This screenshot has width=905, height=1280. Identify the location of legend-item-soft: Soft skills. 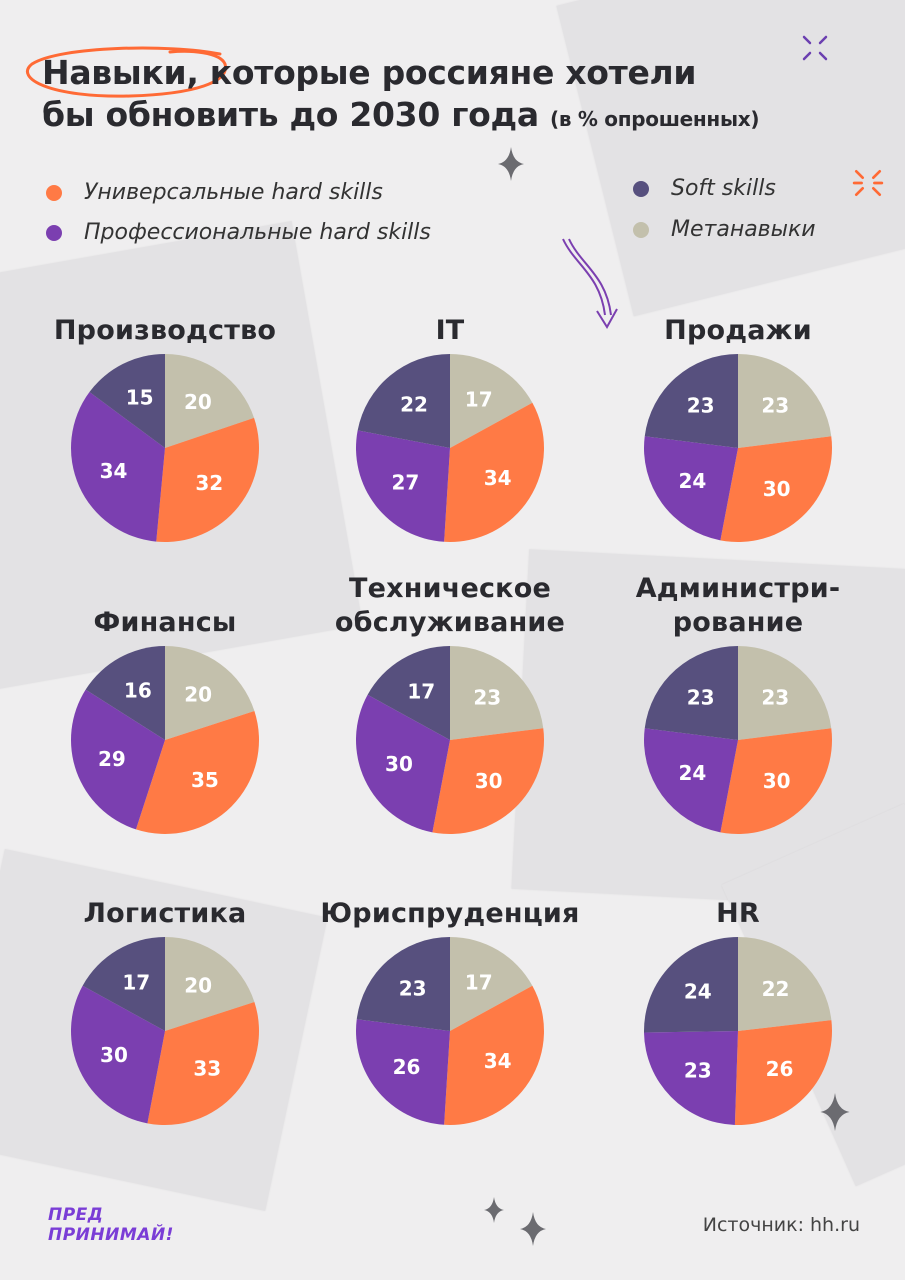
(704, 188).